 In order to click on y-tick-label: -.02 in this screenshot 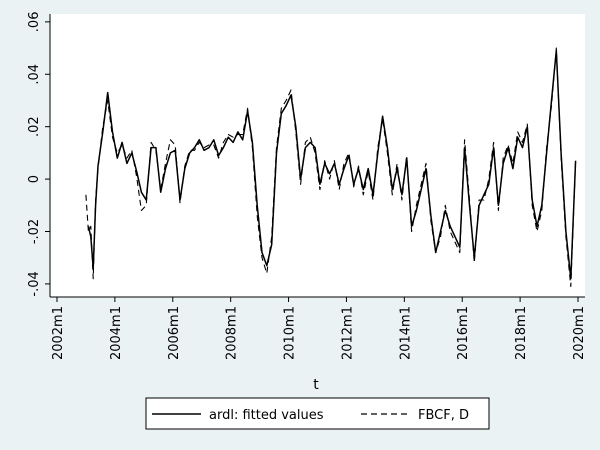, I will do `click(34, 231)`.